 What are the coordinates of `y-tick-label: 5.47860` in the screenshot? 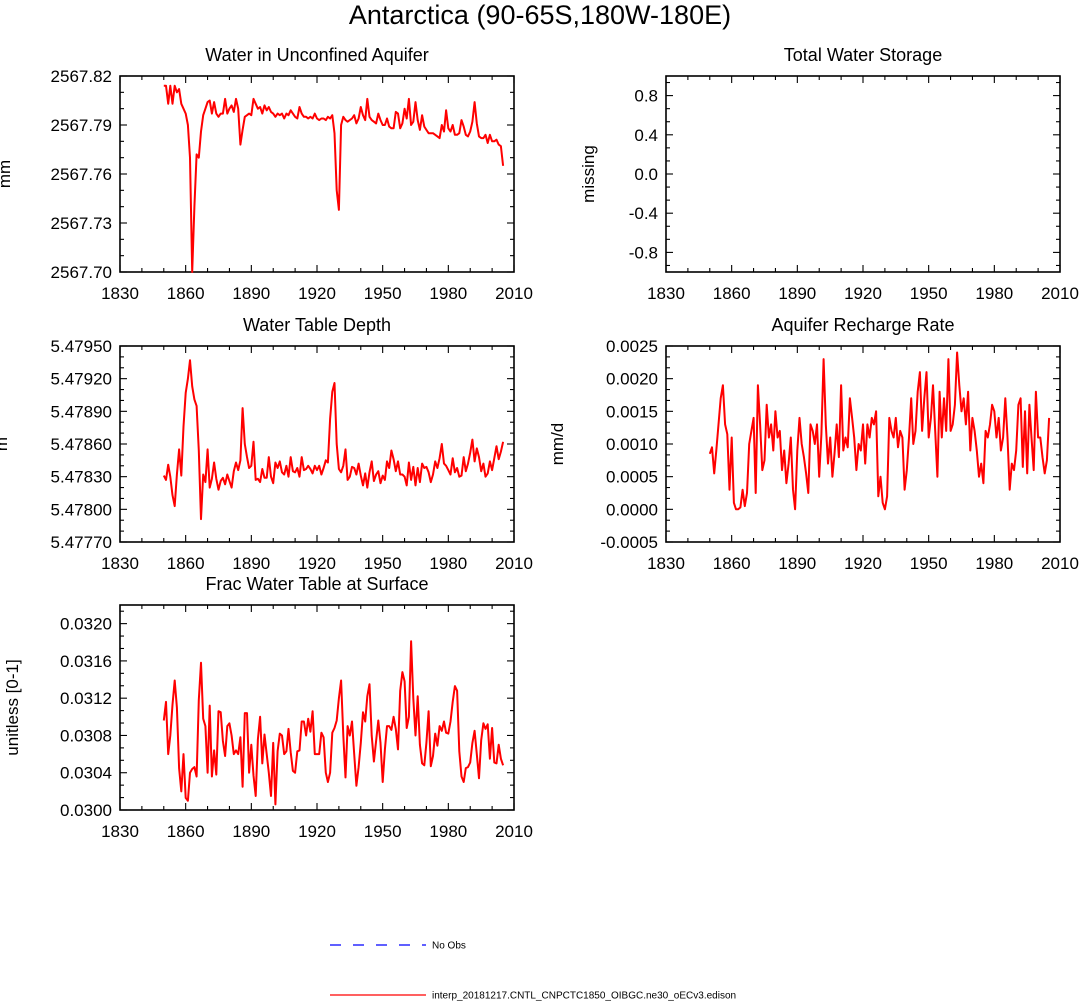 It's located at (81, 444).